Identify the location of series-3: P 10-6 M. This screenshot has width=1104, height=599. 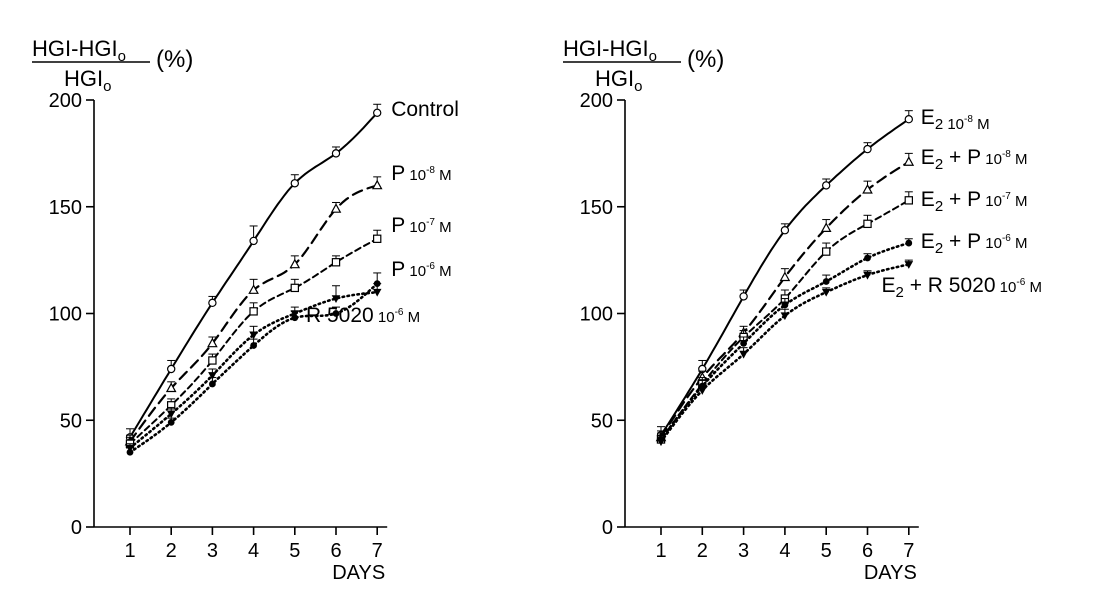
(289, 357).